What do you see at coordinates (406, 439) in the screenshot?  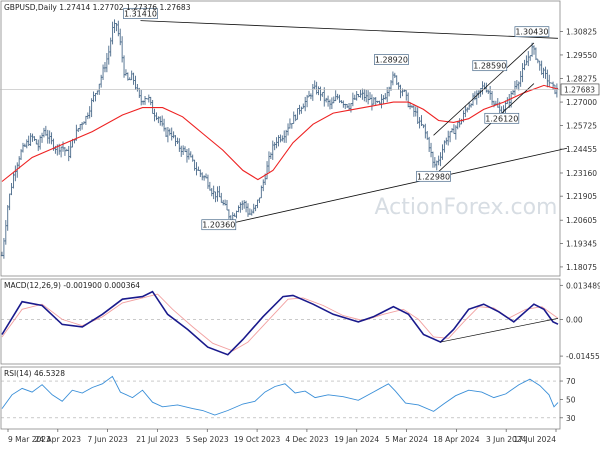 I see `time-tick-label: 5 Mar 2024` at bounding box center [406, 439].